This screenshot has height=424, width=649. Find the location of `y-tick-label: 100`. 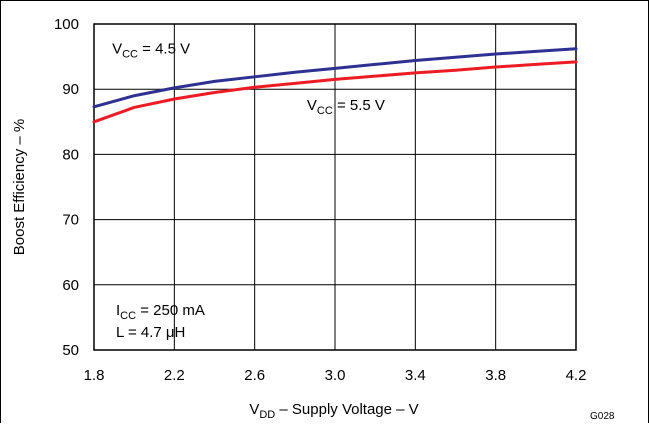

y-tick-label: 100 is located at coordinates (66, 24).